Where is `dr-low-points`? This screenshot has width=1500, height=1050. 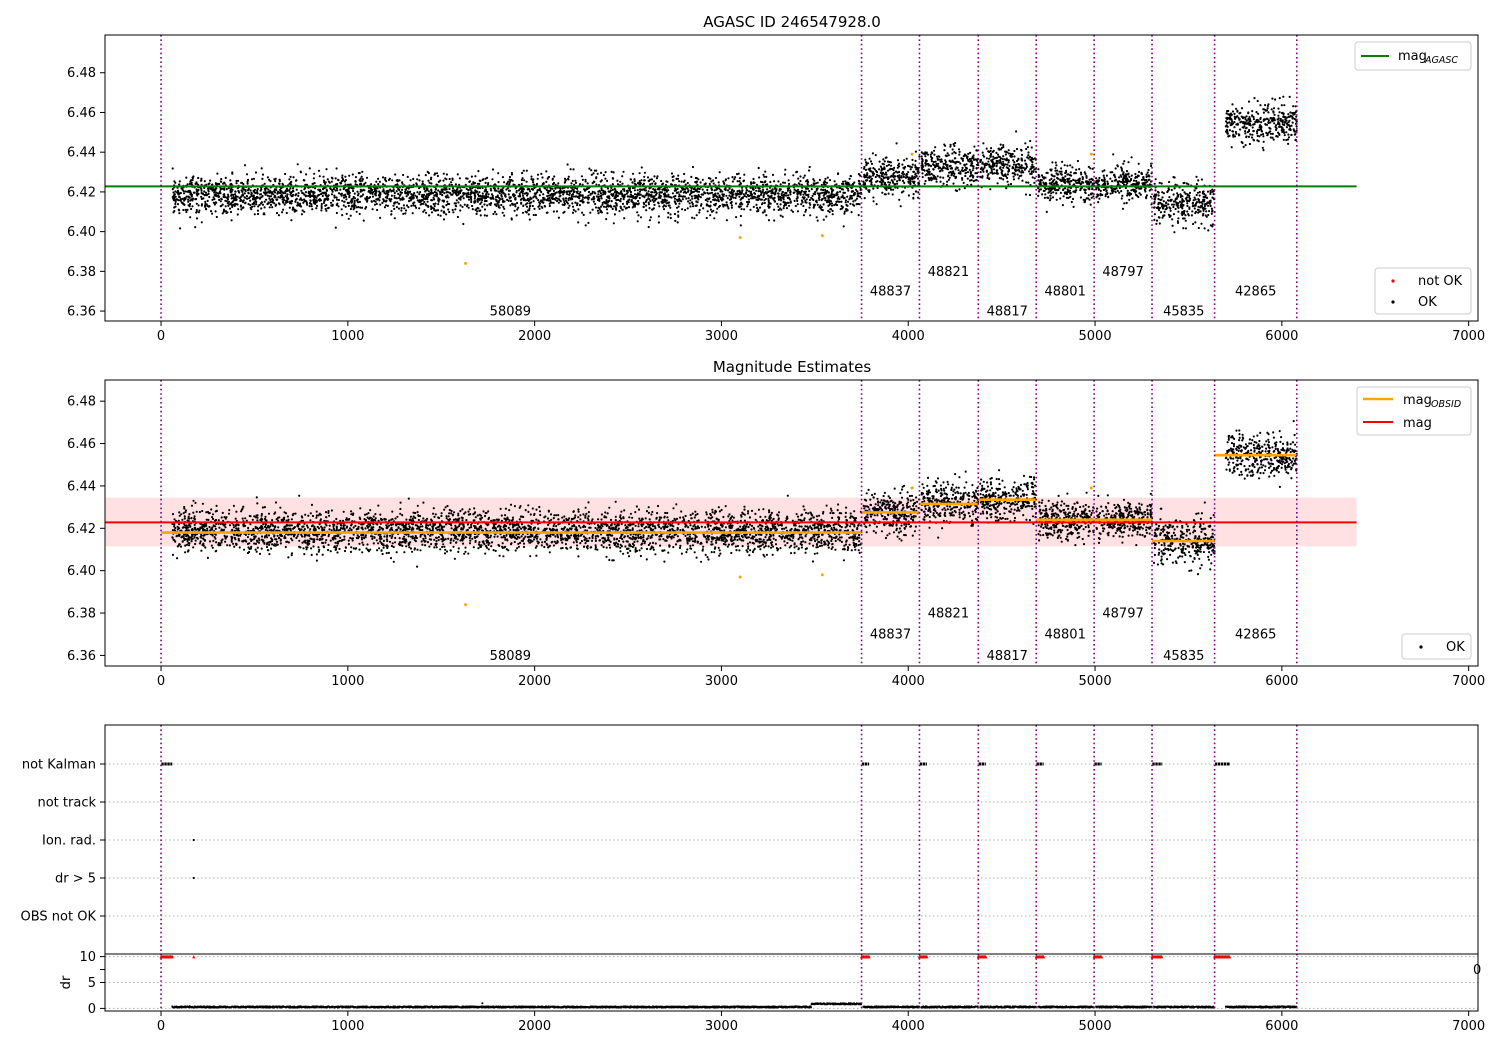 dr-low-points is located at coordinates (734, 1005).